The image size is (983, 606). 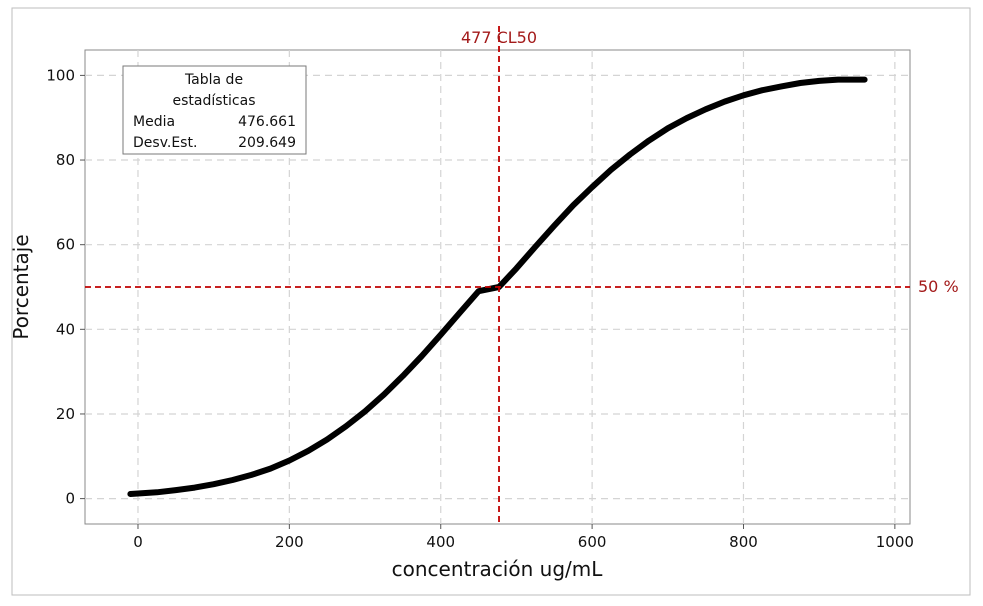 What do you see at coordinates (267, 143) in the screenshot?
I see `stats-row-value-desvest: 209.649` at bounding box center [267, 143].